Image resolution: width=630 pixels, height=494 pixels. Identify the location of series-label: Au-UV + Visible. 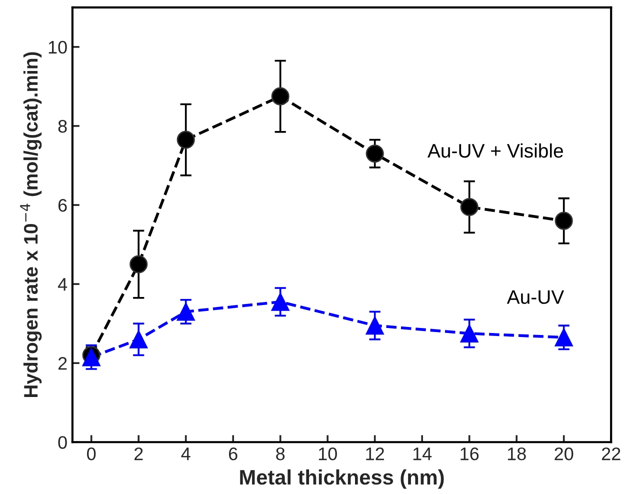
(495, 150).